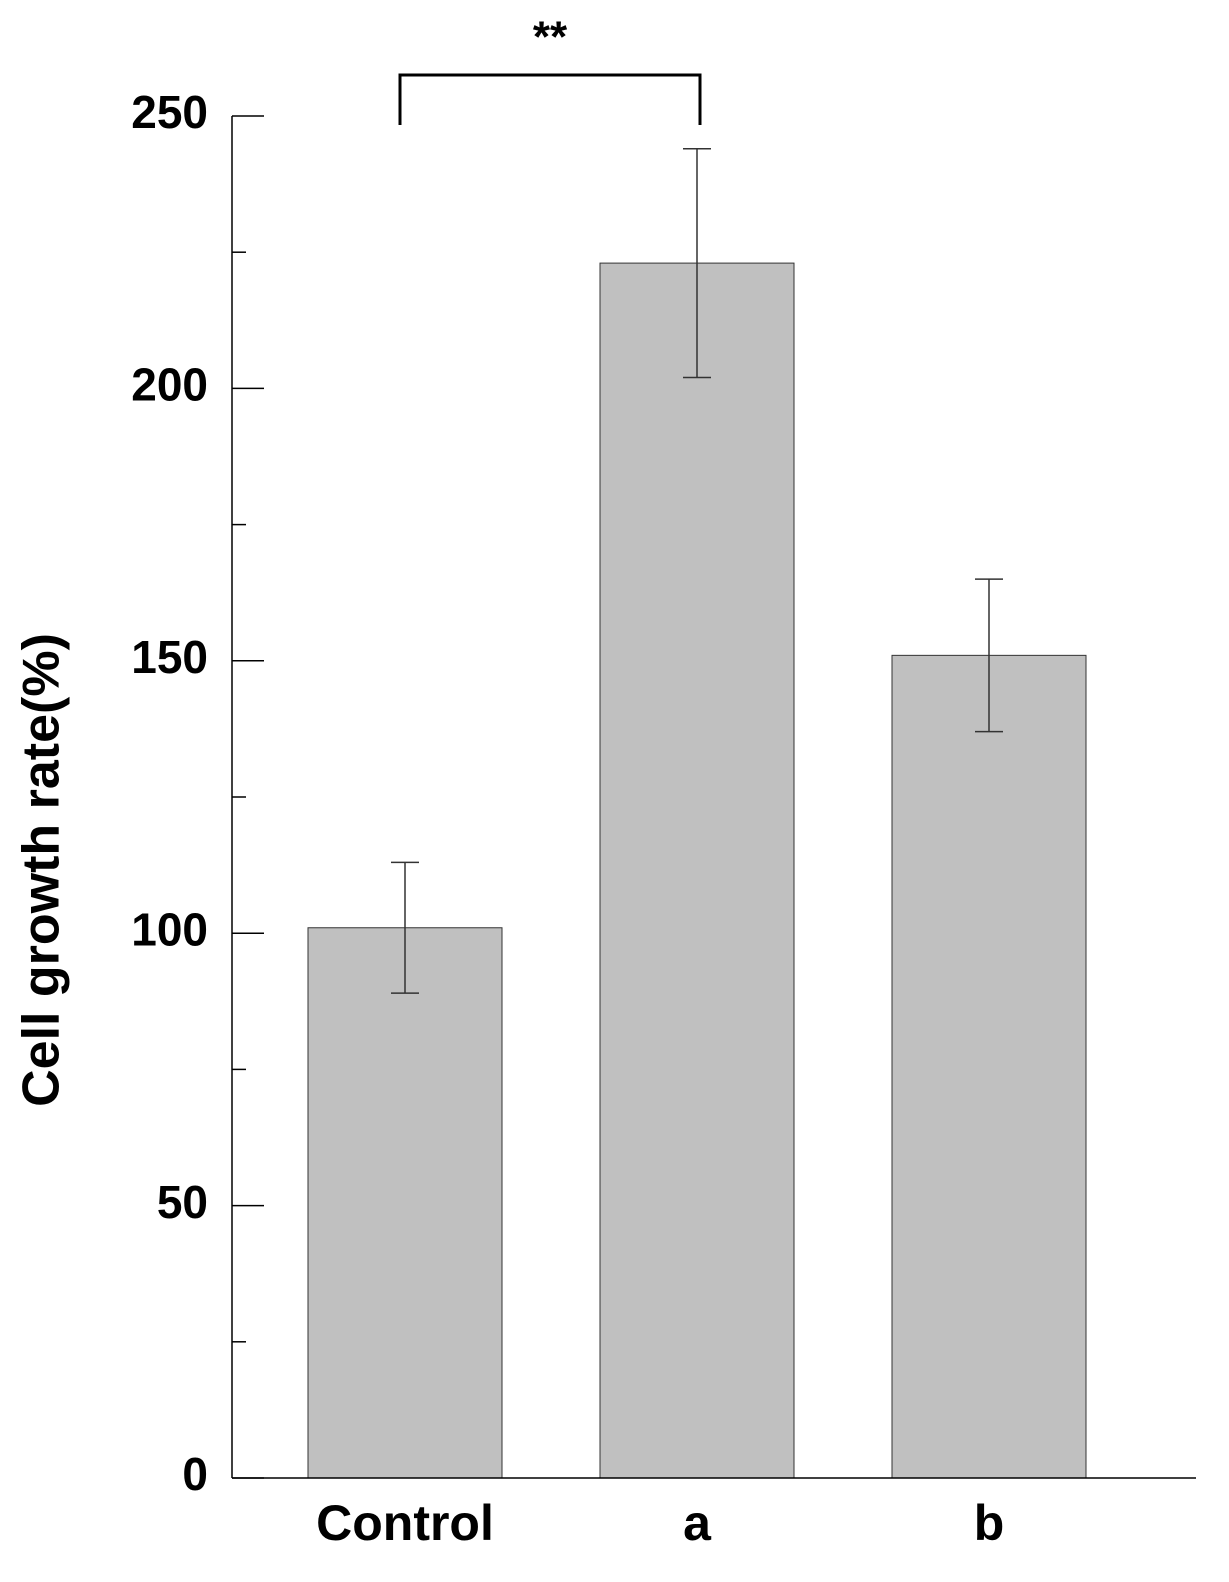  What do you see at coordinates (169, 929) in the screenshot?
I see `y-tick-label: 100` at bounding box center [169, 929].